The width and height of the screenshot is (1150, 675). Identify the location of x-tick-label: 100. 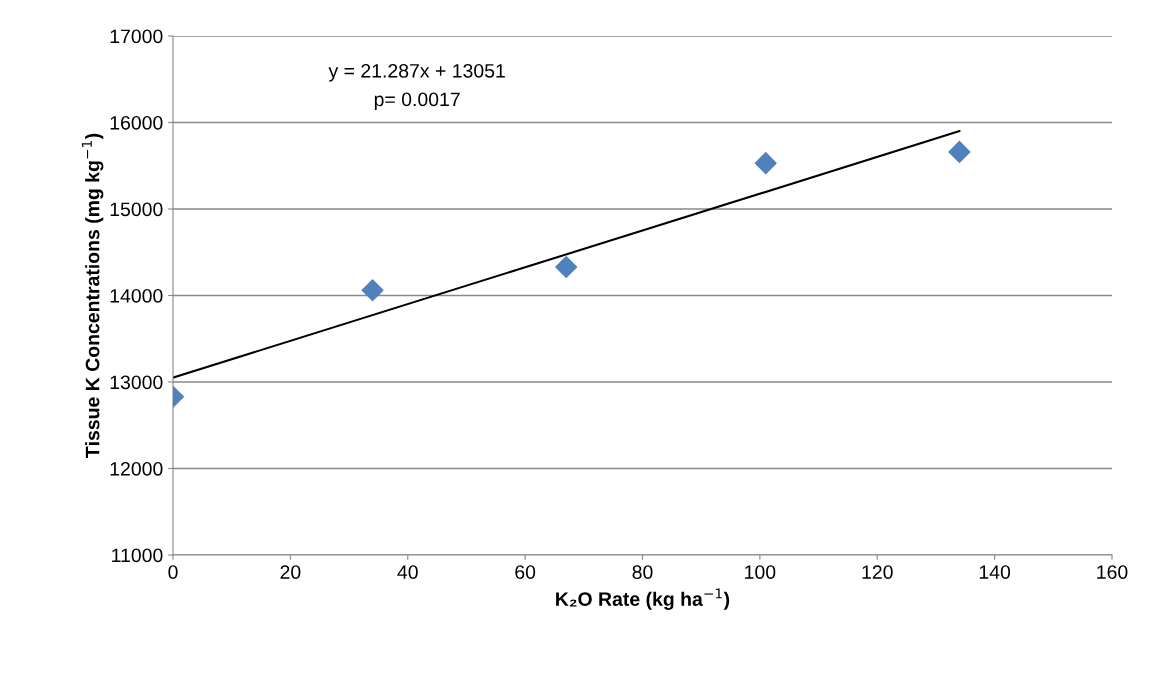
(760, 572).